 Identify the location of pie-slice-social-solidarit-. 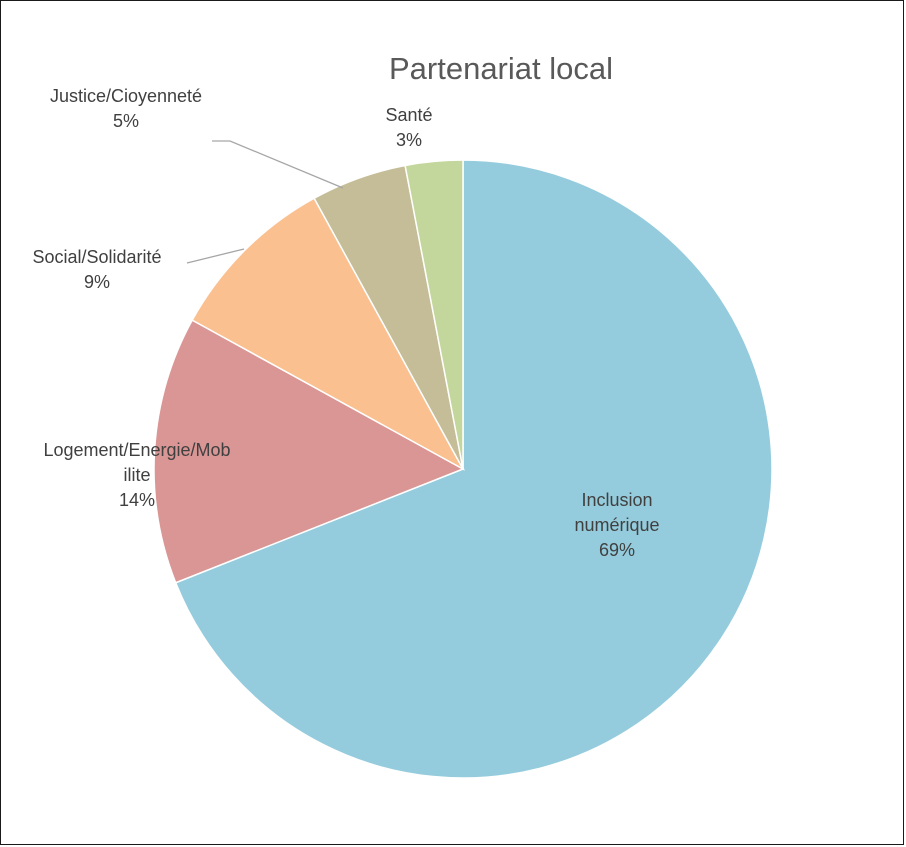
(328, 334).